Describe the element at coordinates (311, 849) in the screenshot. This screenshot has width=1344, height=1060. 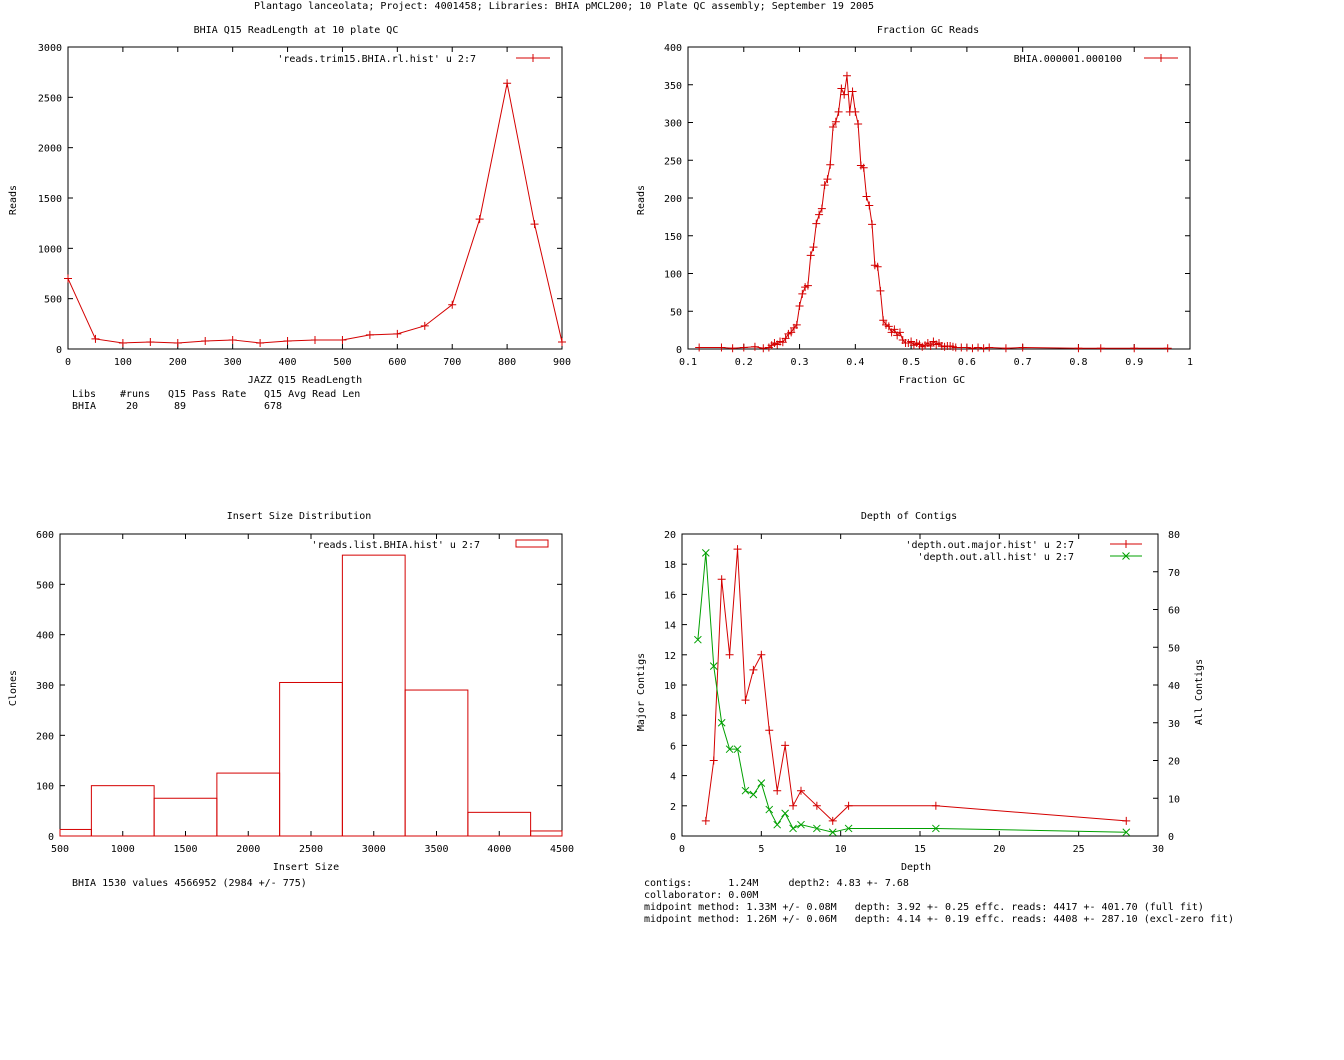
I see `insert-xtick-label: 2500` at that location.